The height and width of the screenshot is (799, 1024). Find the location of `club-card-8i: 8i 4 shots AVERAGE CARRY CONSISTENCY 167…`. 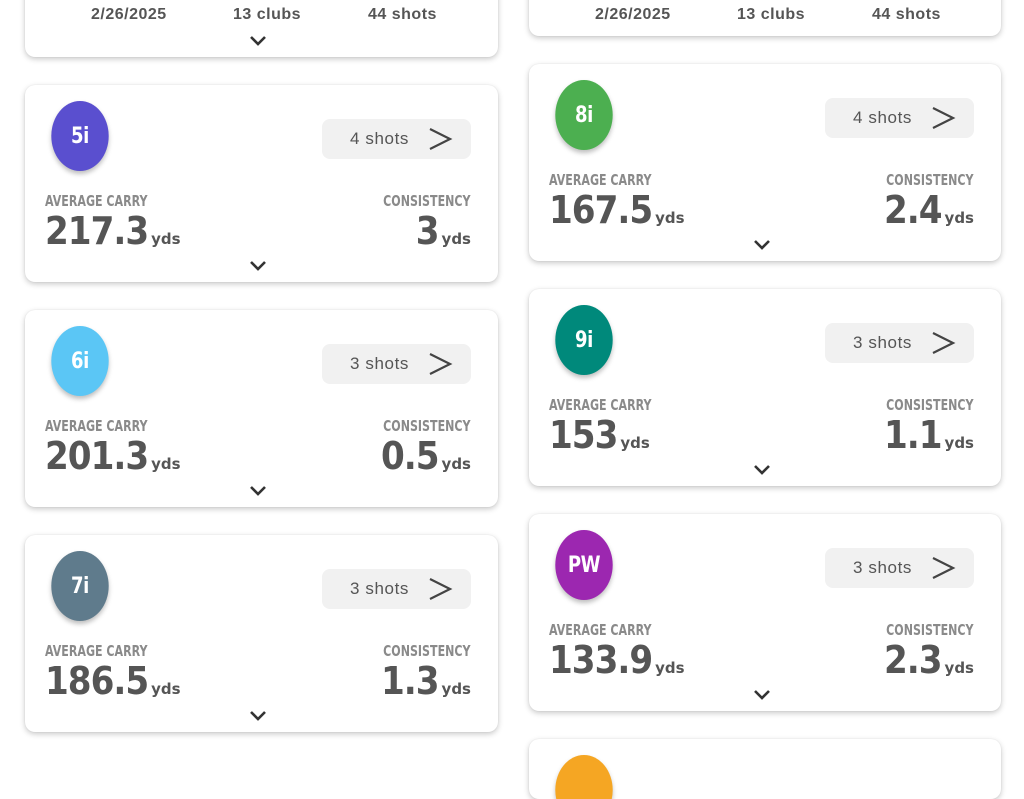

club-card-8i: 8i 4 shots AVERAGE CARRY CONSISTENCY 167… is located at coordinates (765, 162).